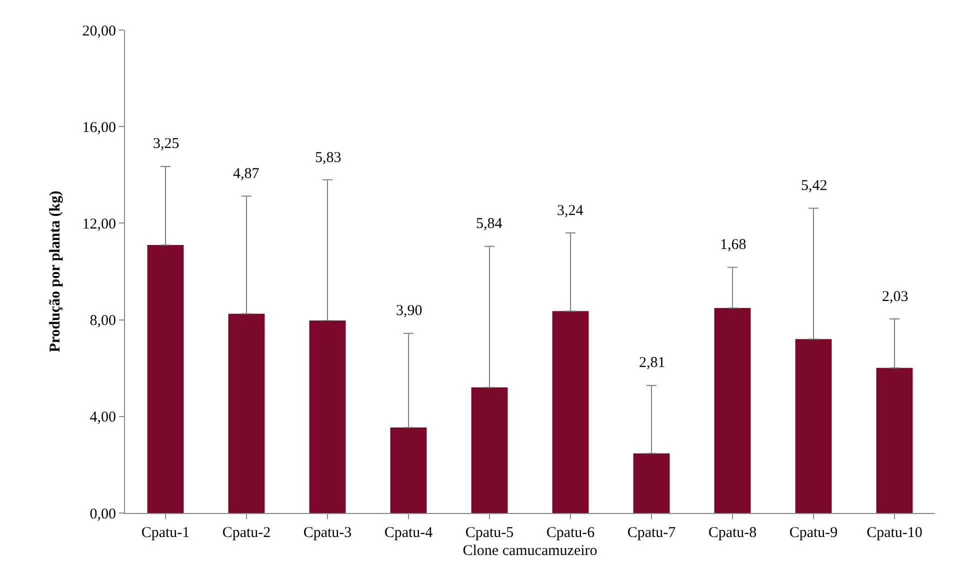 The height and width of the screenshot is (573, 955). Describe the element at coordinates (813, 533) in the screenshot. I see `x-tick-label: Cpatu-9` at that location.